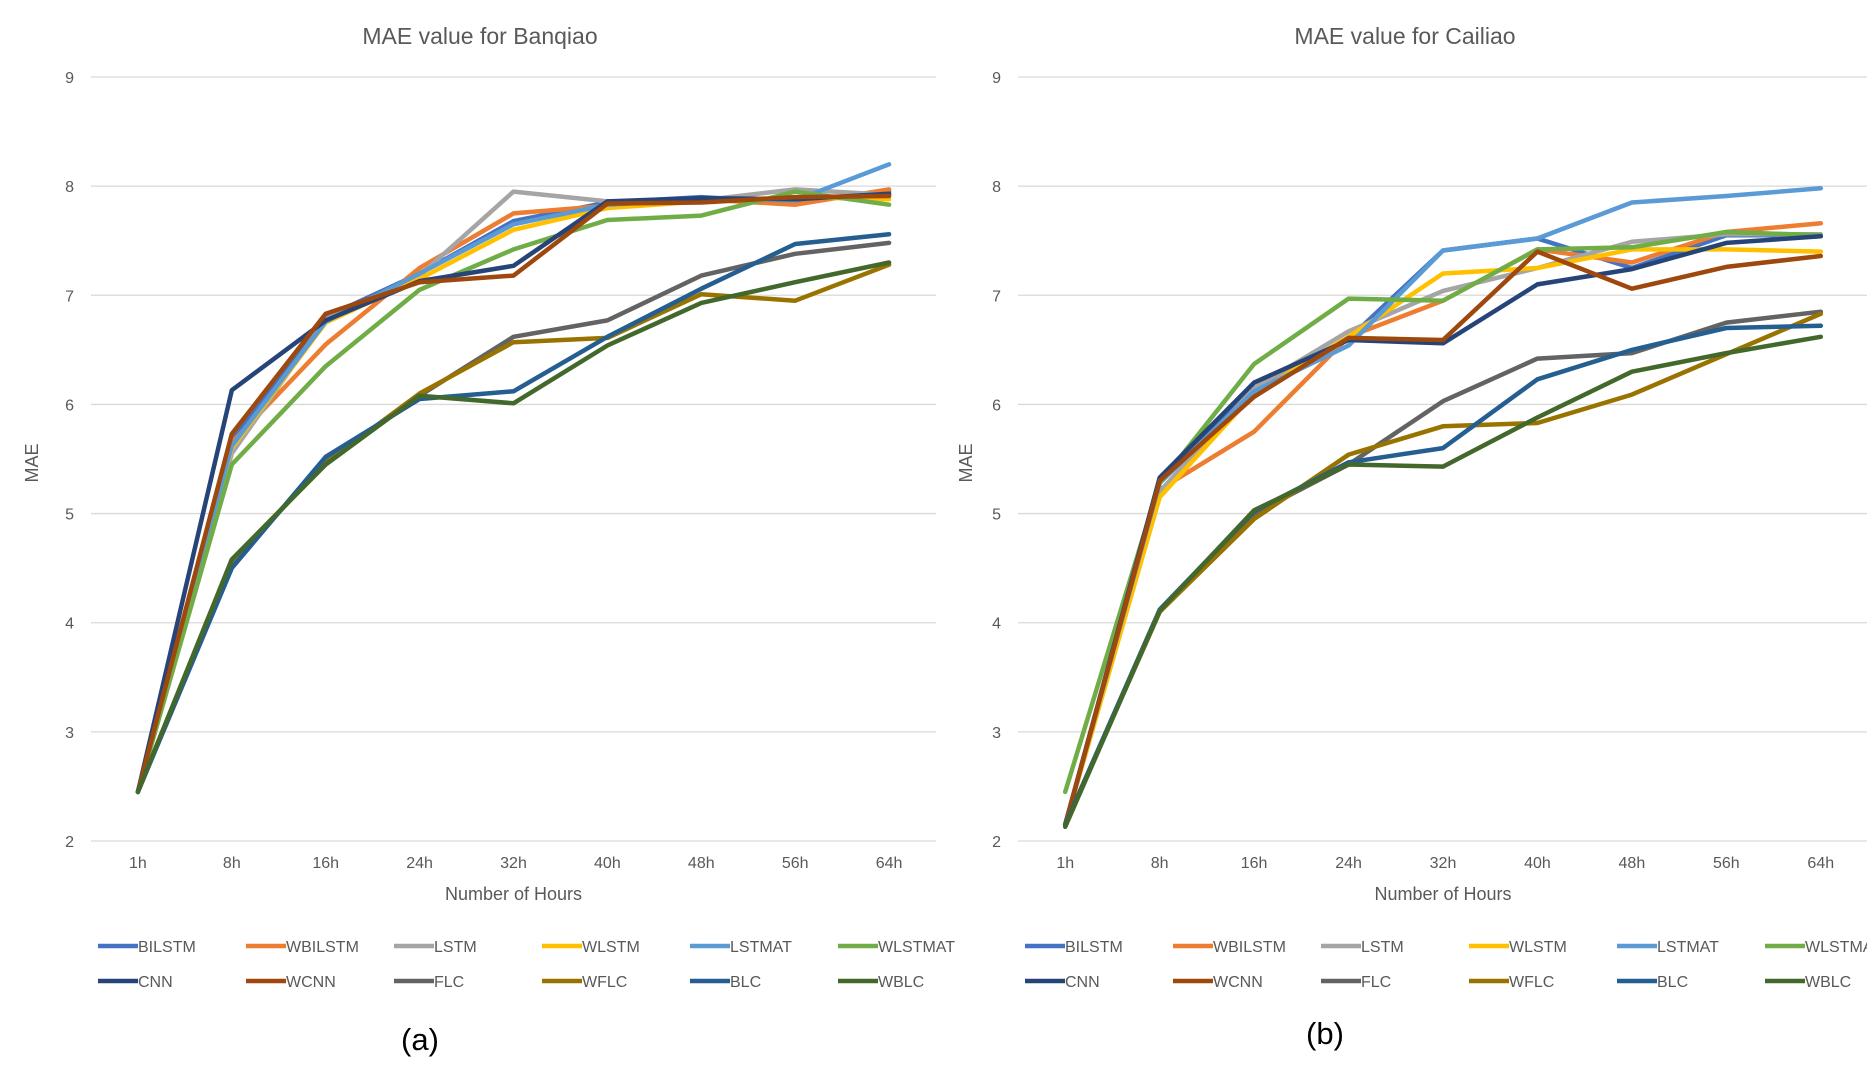 This screenshot has width=1867, height=1085. I want to click on chart-title: MAE value for Cailiao, so click(1404, 36).